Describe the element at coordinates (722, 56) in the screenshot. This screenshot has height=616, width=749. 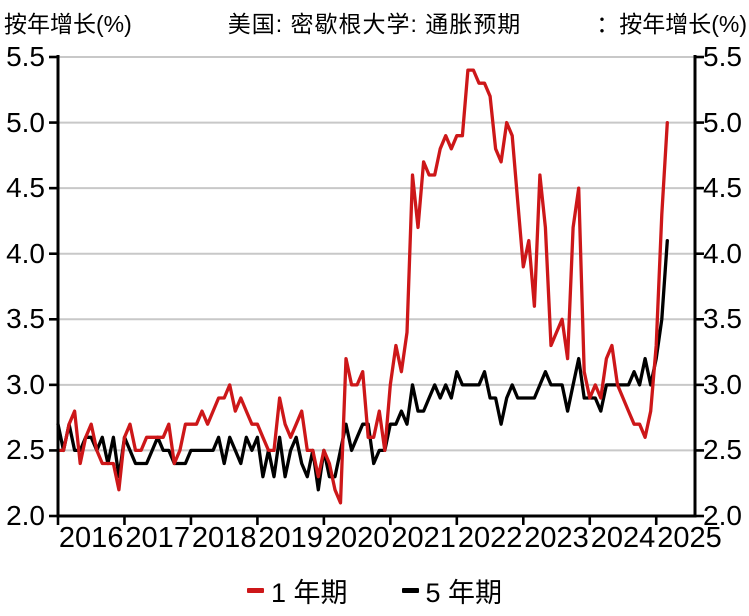
I see `y-tick-label-right: 5.5` at that location.